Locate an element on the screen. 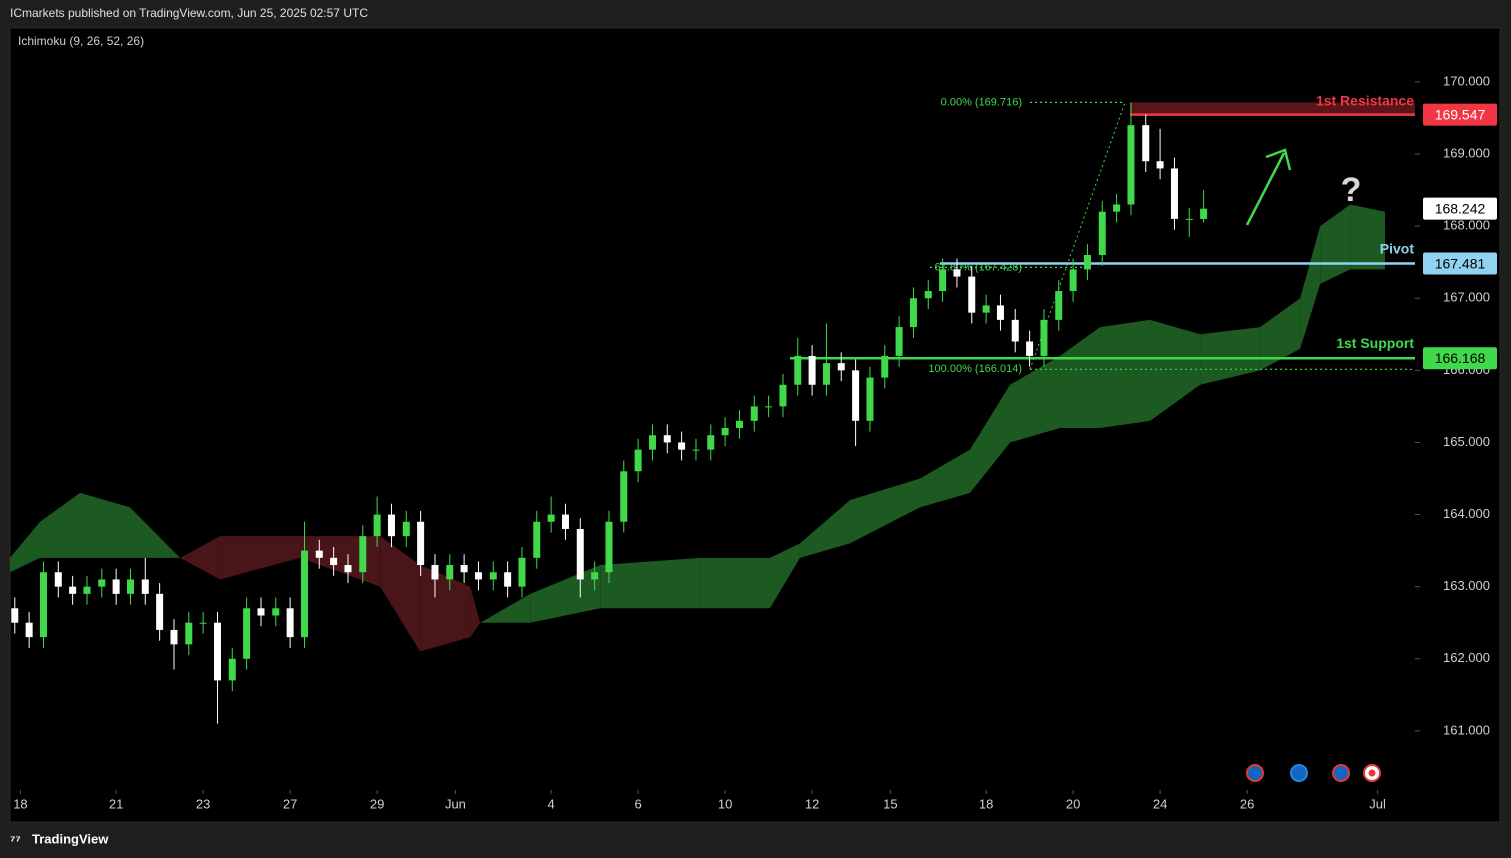 The width and height of the screenshot is (1511, 858). footer-brand: TradingView is located at coordinates (70, 838).